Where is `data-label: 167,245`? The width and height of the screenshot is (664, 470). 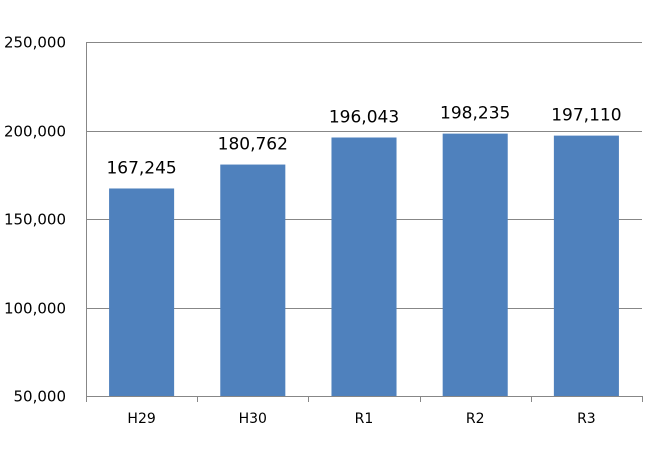 data-label: 167,245 is located at coordinates (141, 168).